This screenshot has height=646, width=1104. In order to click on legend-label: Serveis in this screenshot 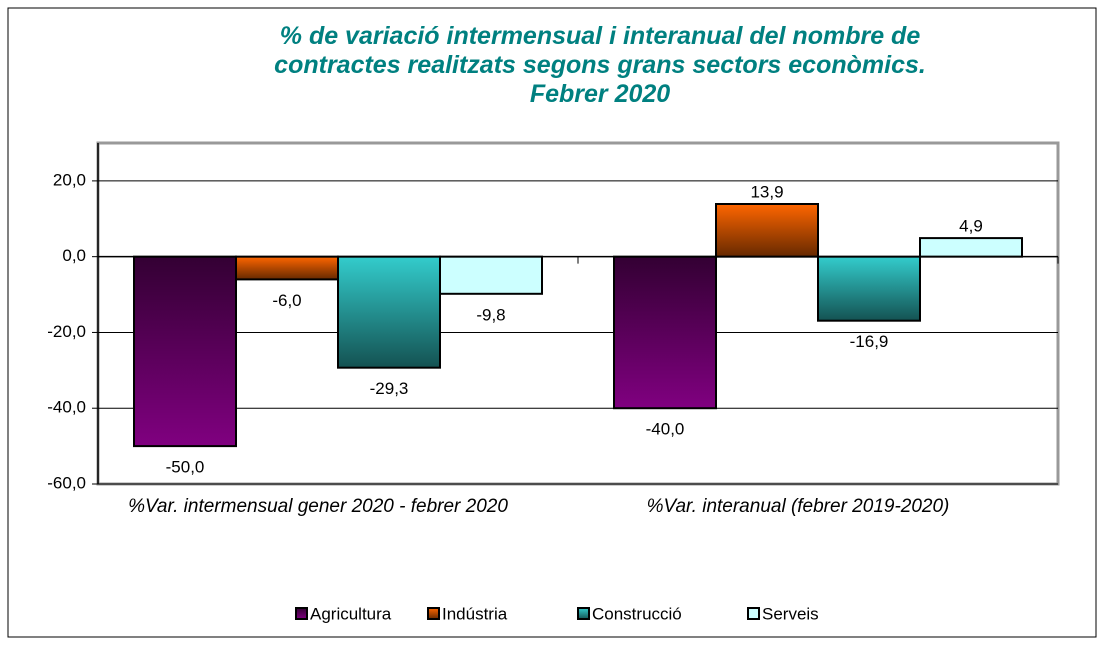, I will do `click(790, 613)`.